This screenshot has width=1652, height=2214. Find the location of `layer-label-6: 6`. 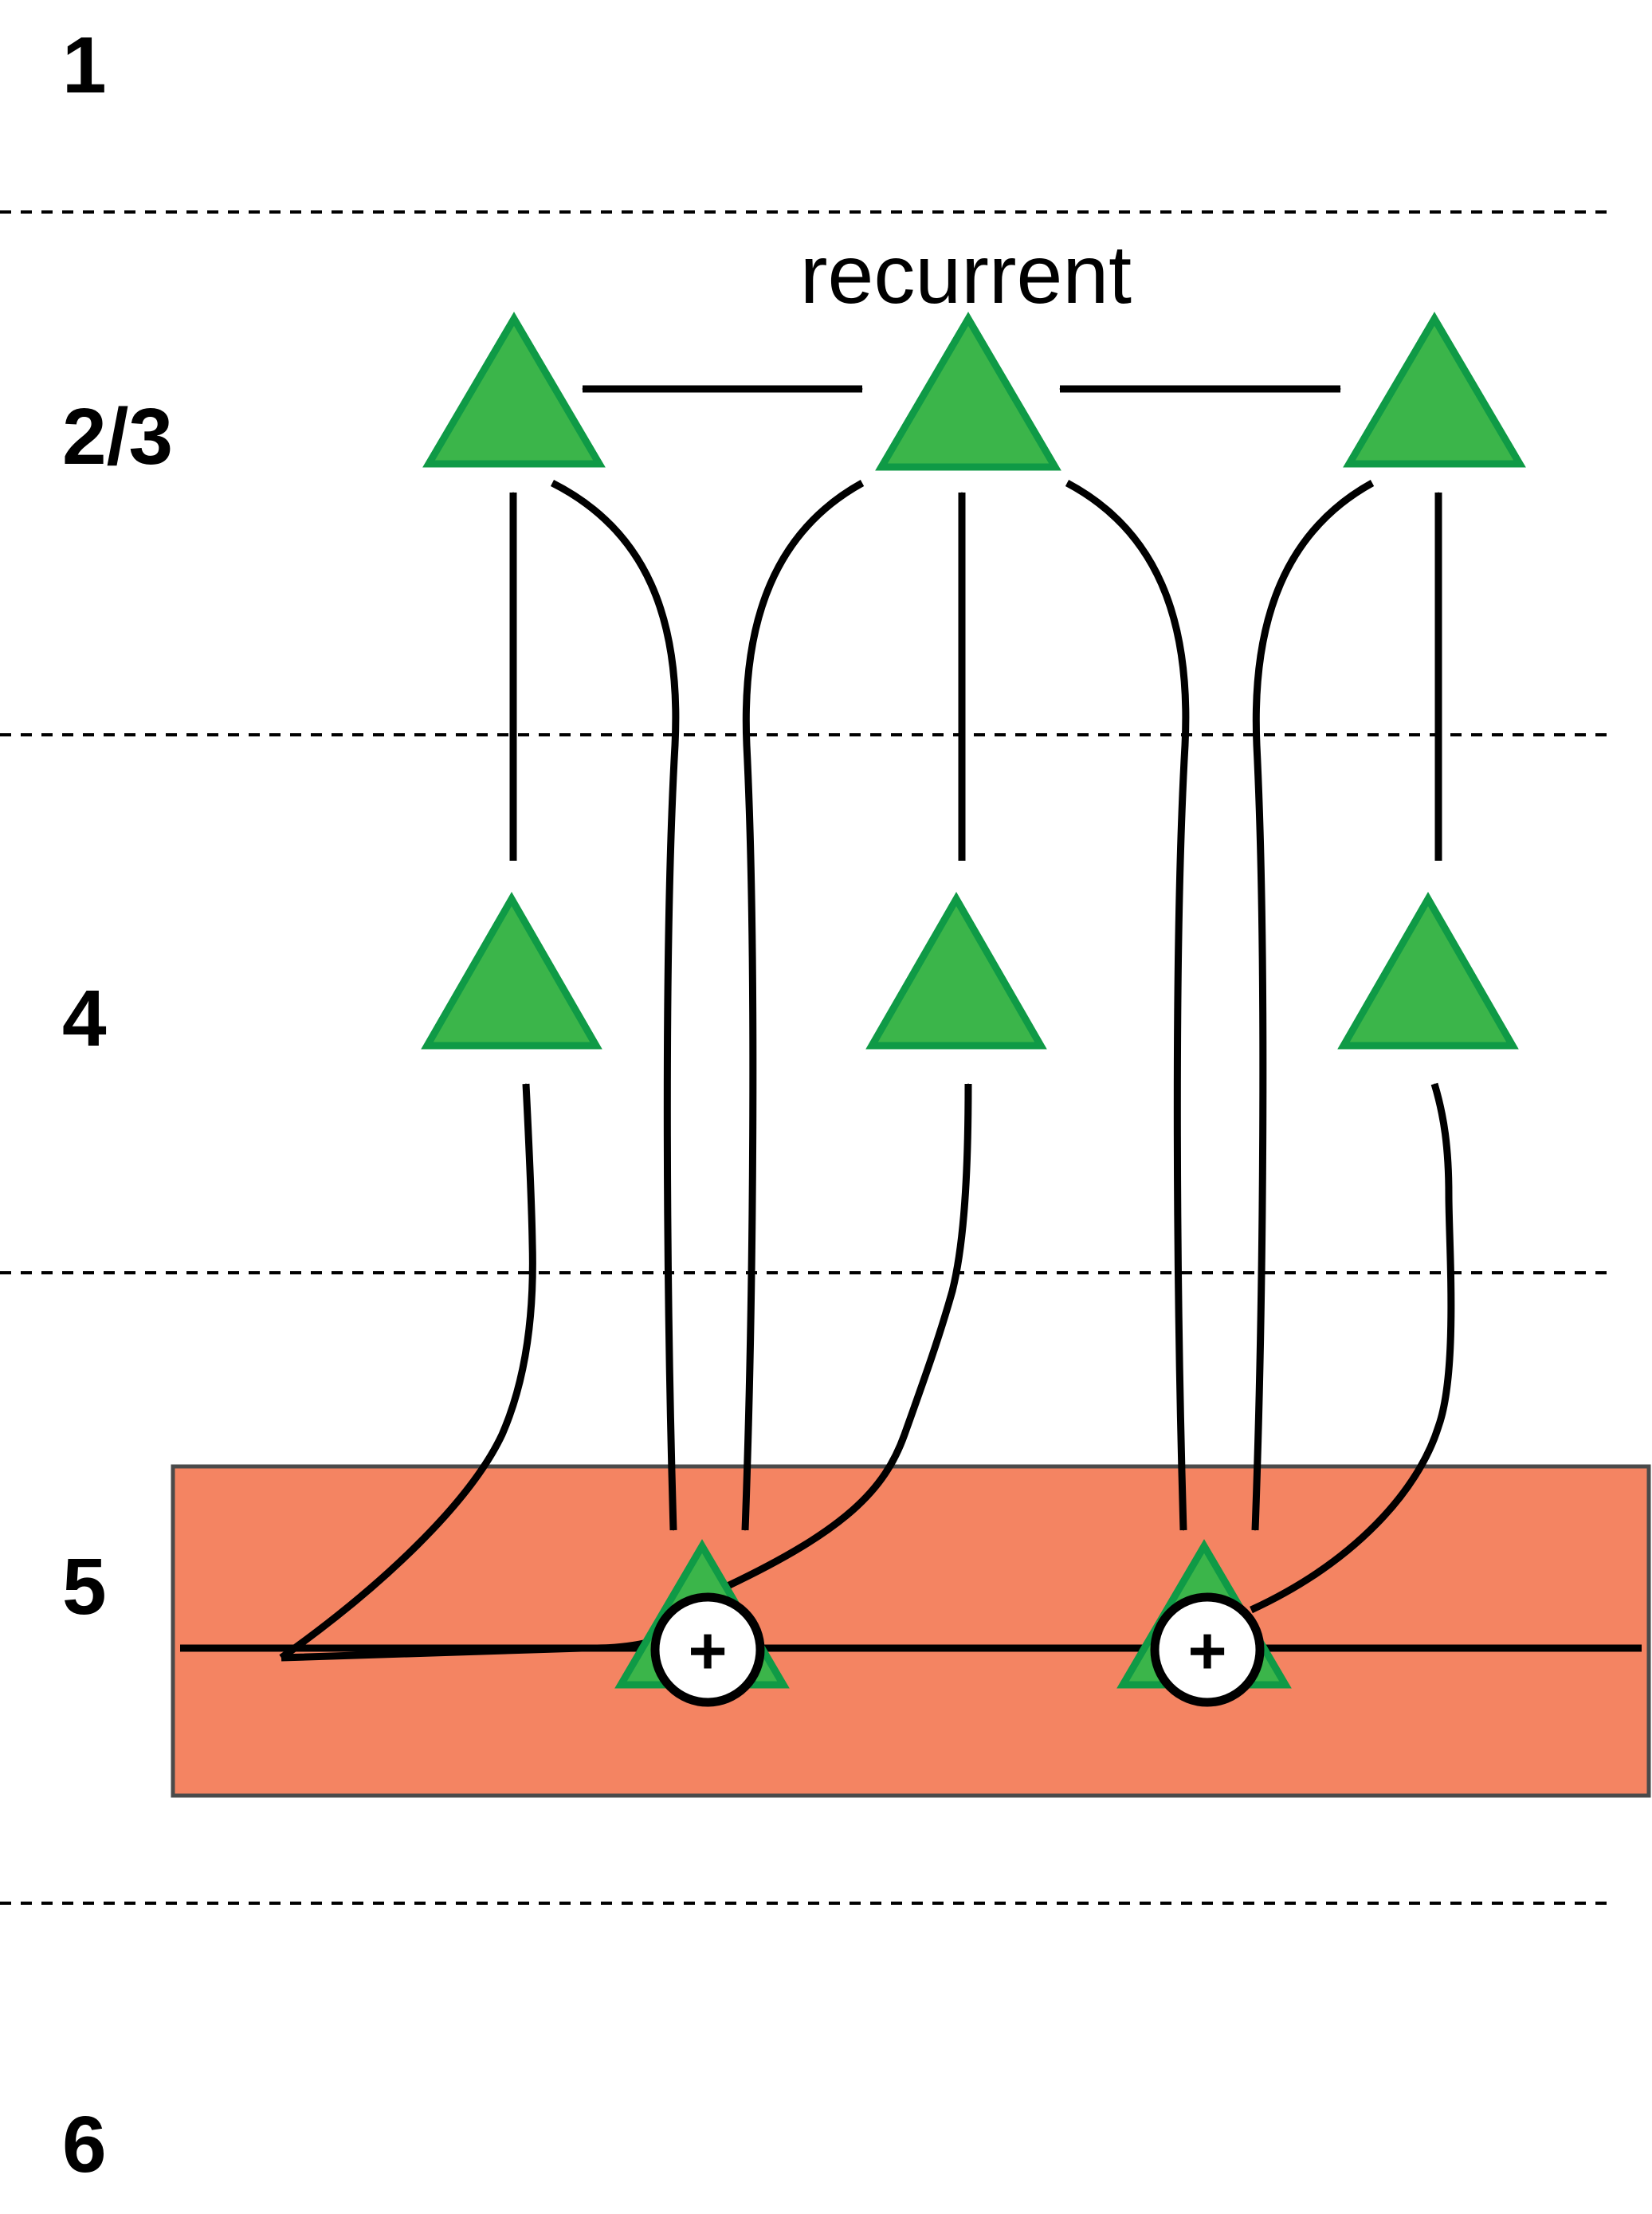

layer-label-6: 6 is located at coordinates (84, 2145).